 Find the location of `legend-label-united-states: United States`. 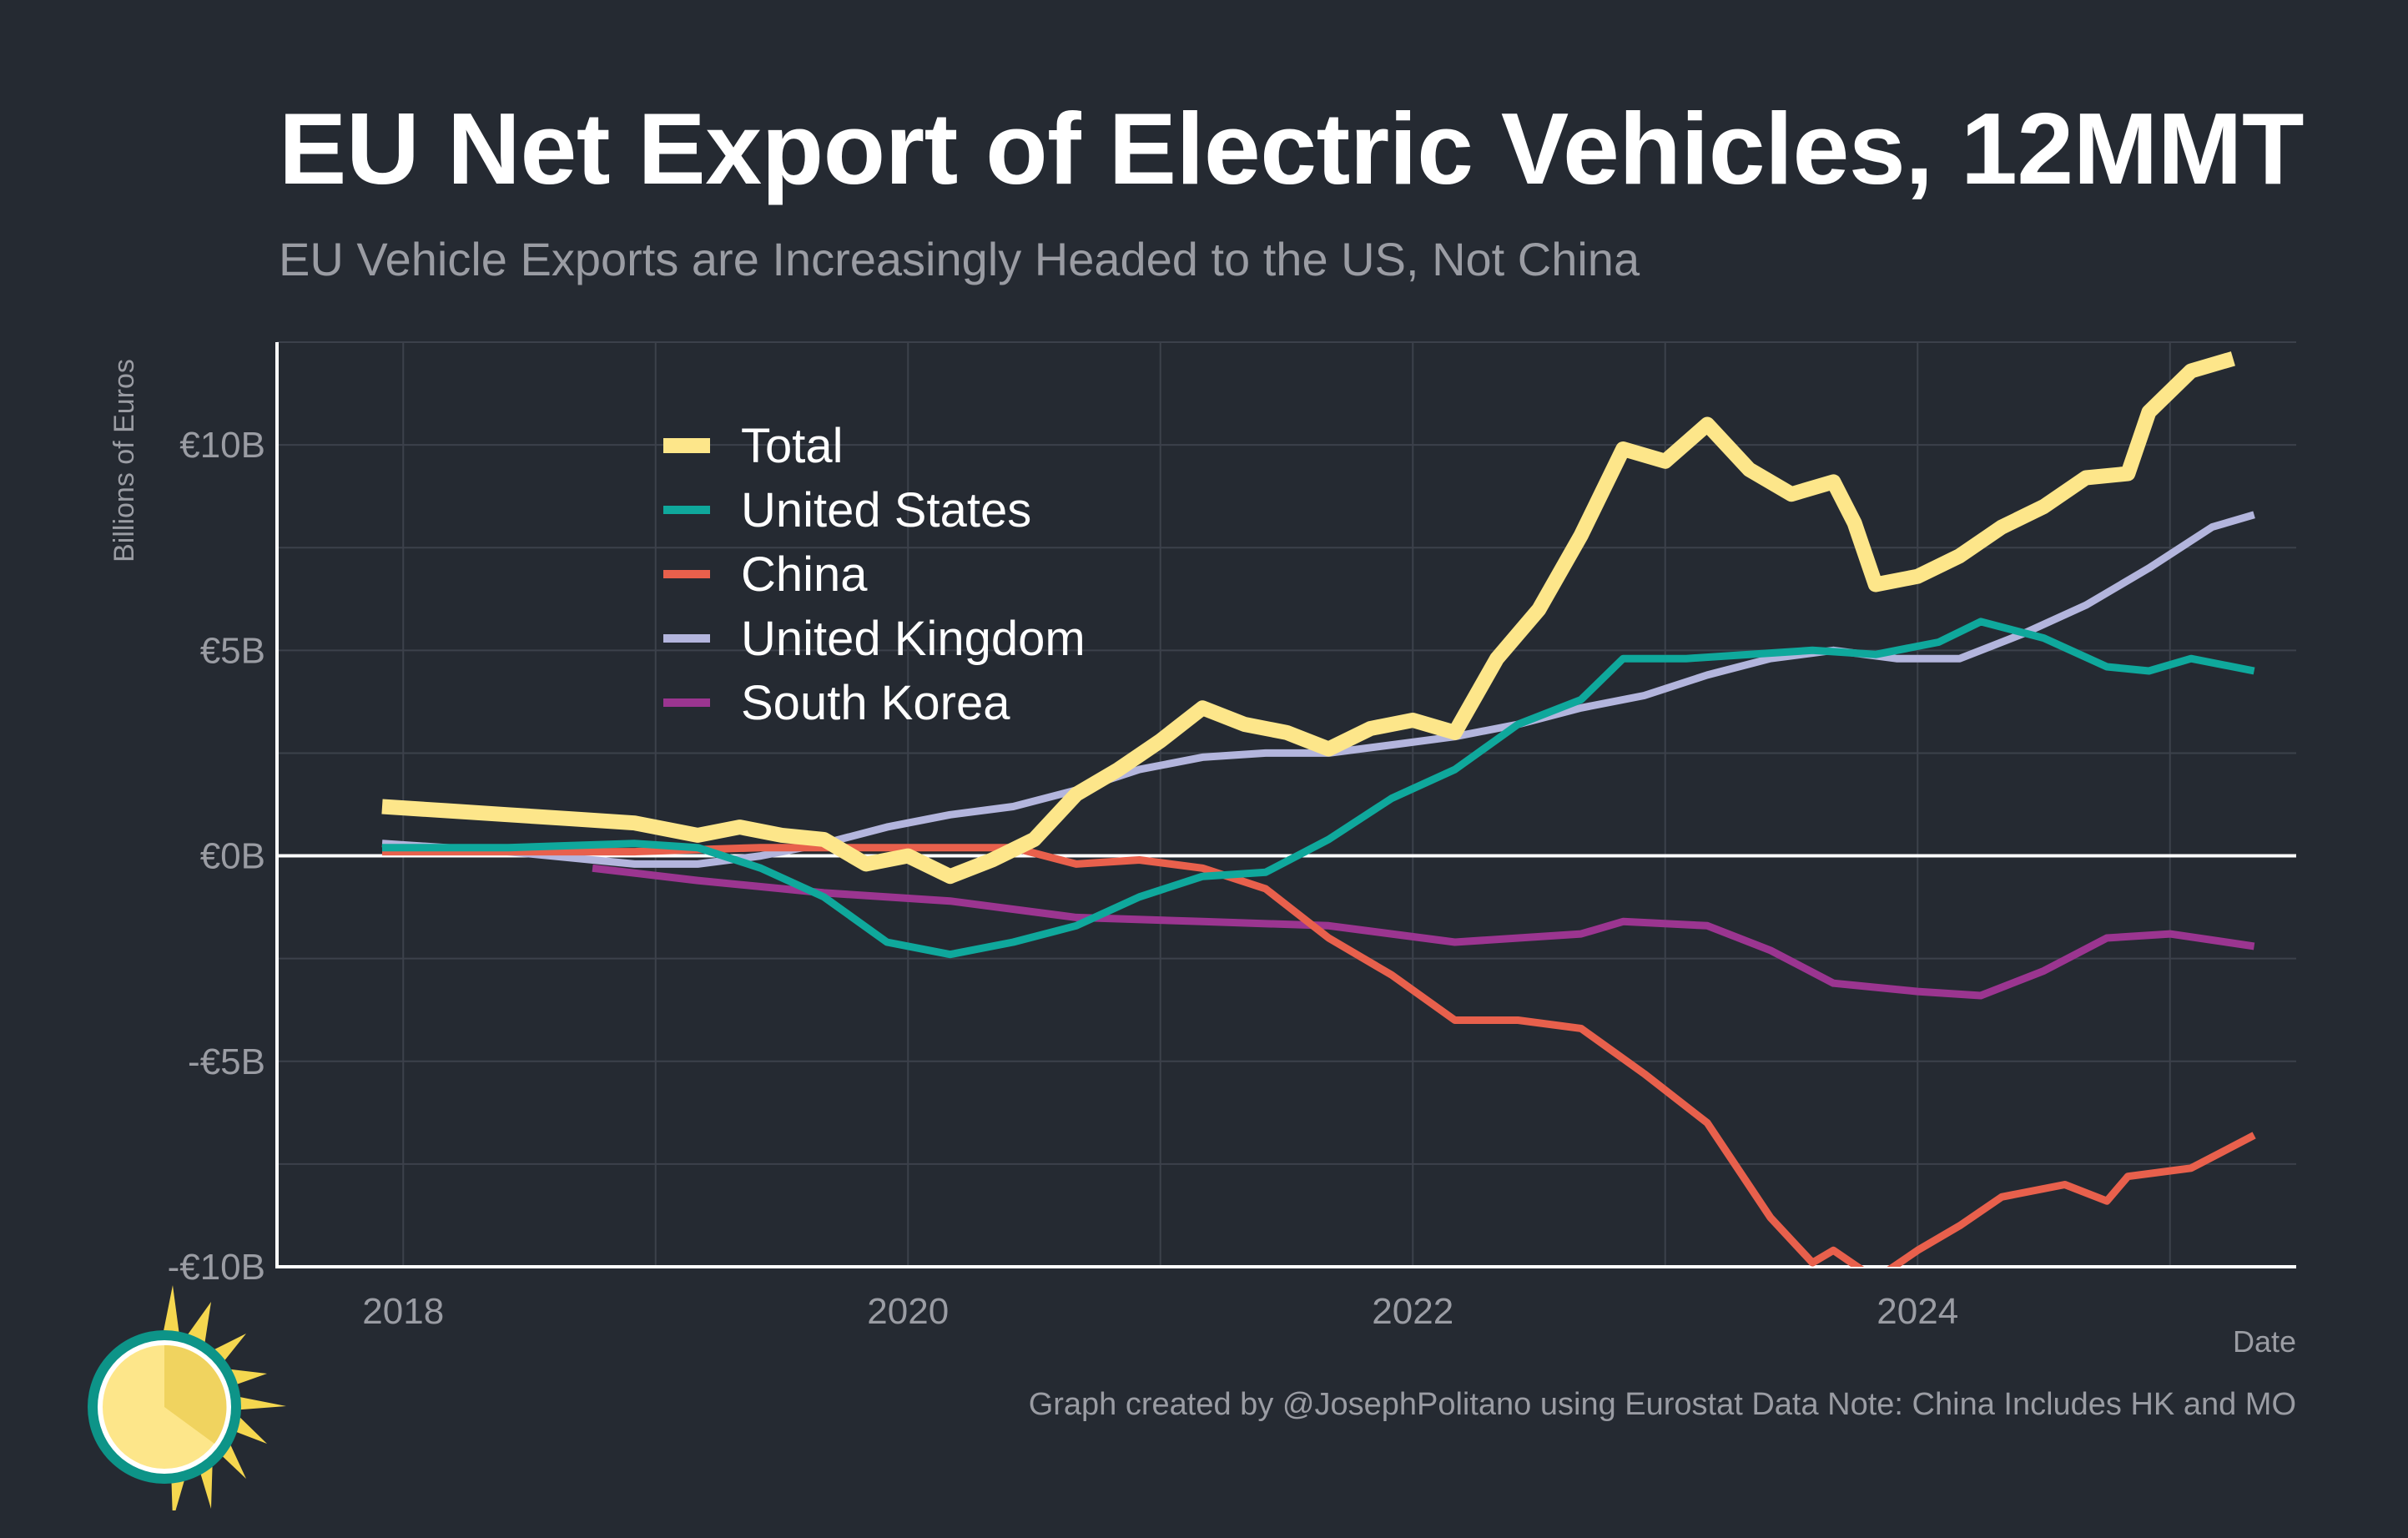

legend-label-united-states: United States is located at coordinates (886, 510).